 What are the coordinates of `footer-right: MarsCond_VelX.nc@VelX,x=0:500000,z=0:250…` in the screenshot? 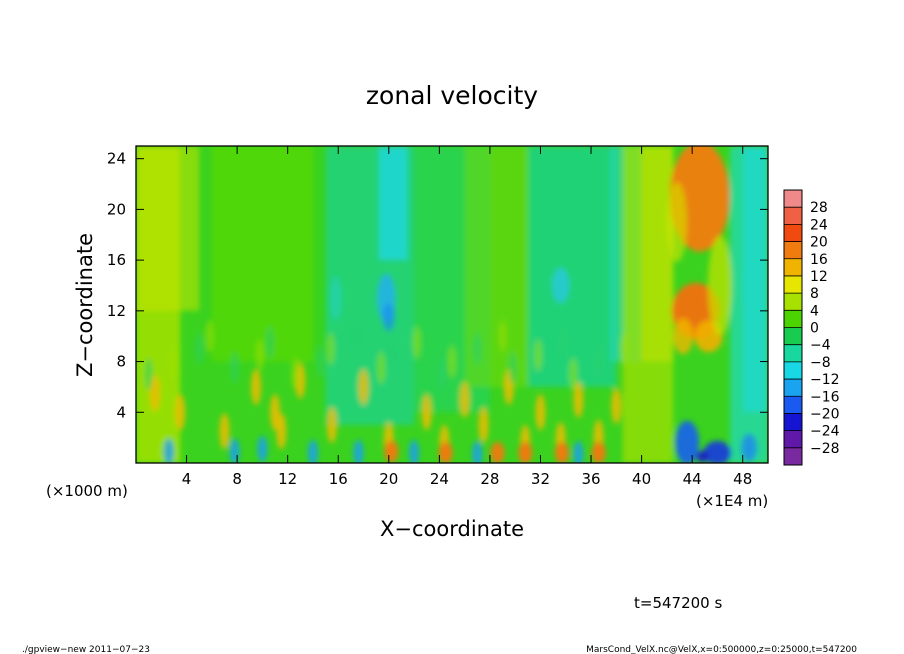 It's located at (721, 649).